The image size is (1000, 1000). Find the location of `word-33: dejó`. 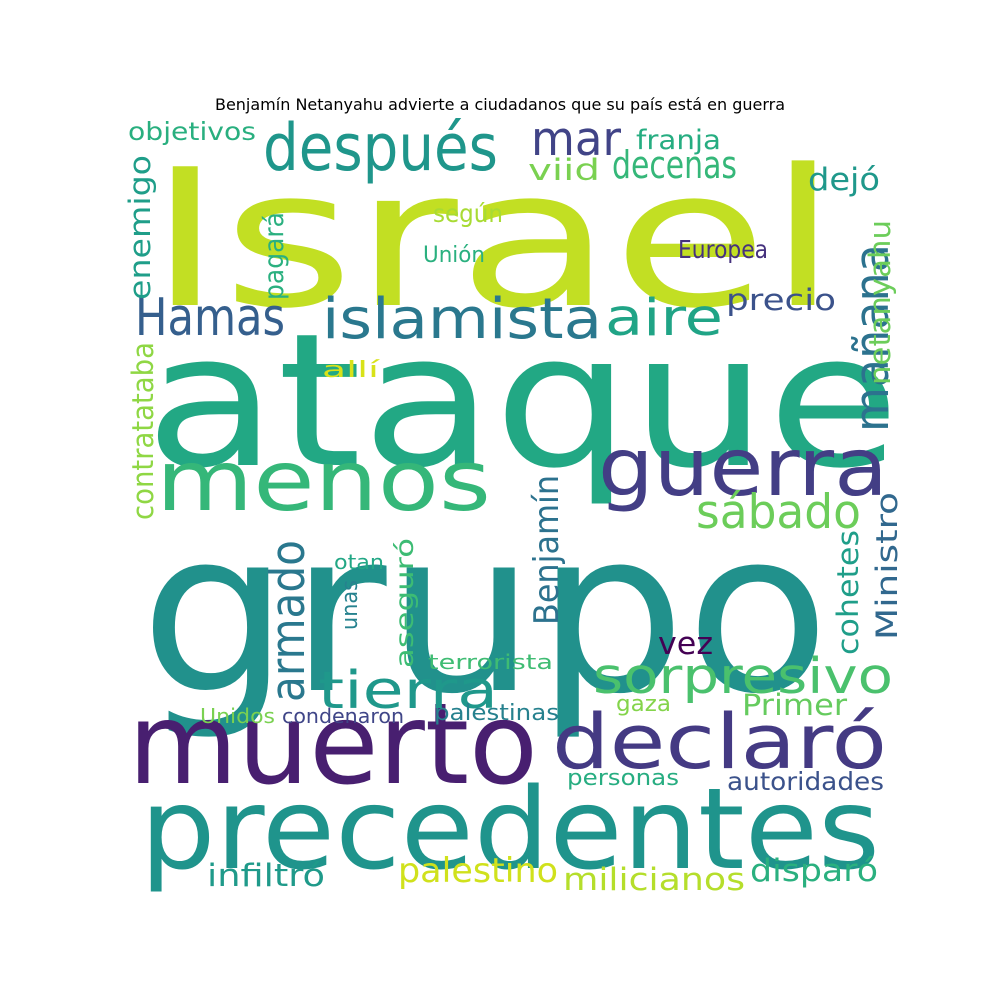

word-33: dejó is located at coordinates (844, 180).